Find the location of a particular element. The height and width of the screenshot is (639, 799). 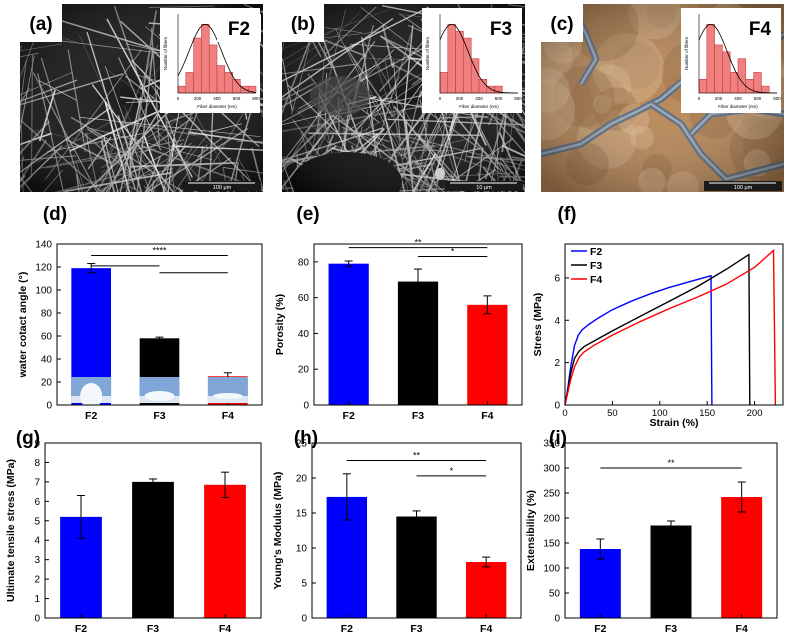

y-tick-label: 9 is located at coordinates (37, 444).